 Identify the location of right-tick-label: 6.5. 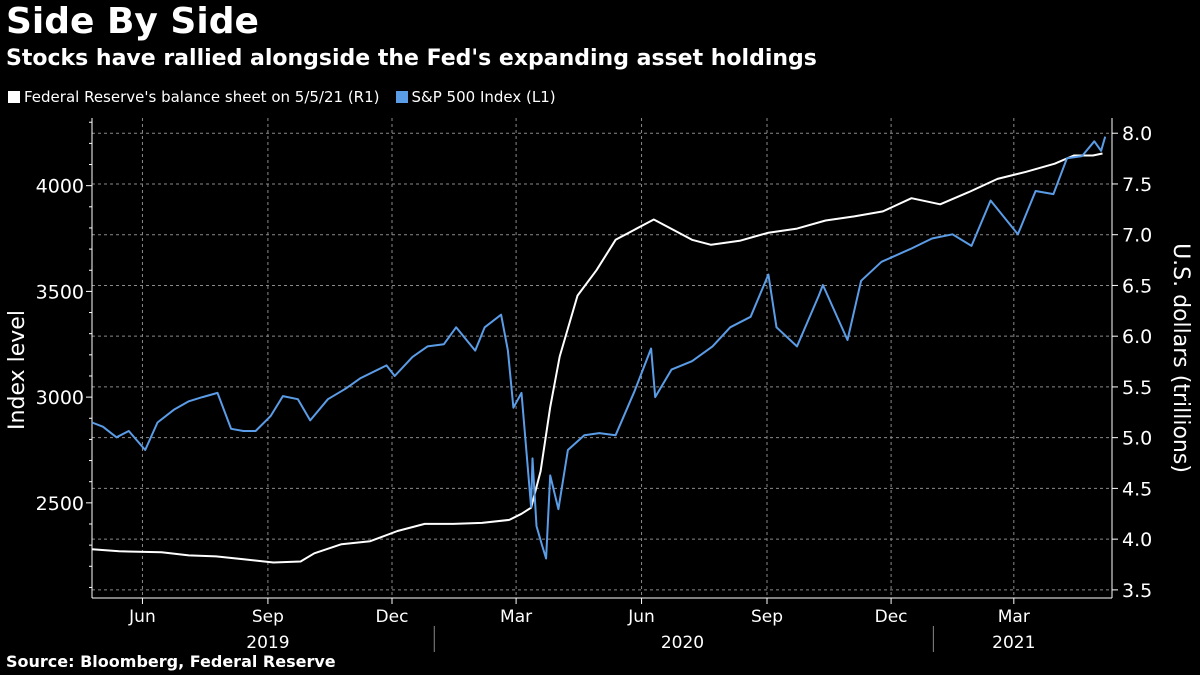
(1137, 286).